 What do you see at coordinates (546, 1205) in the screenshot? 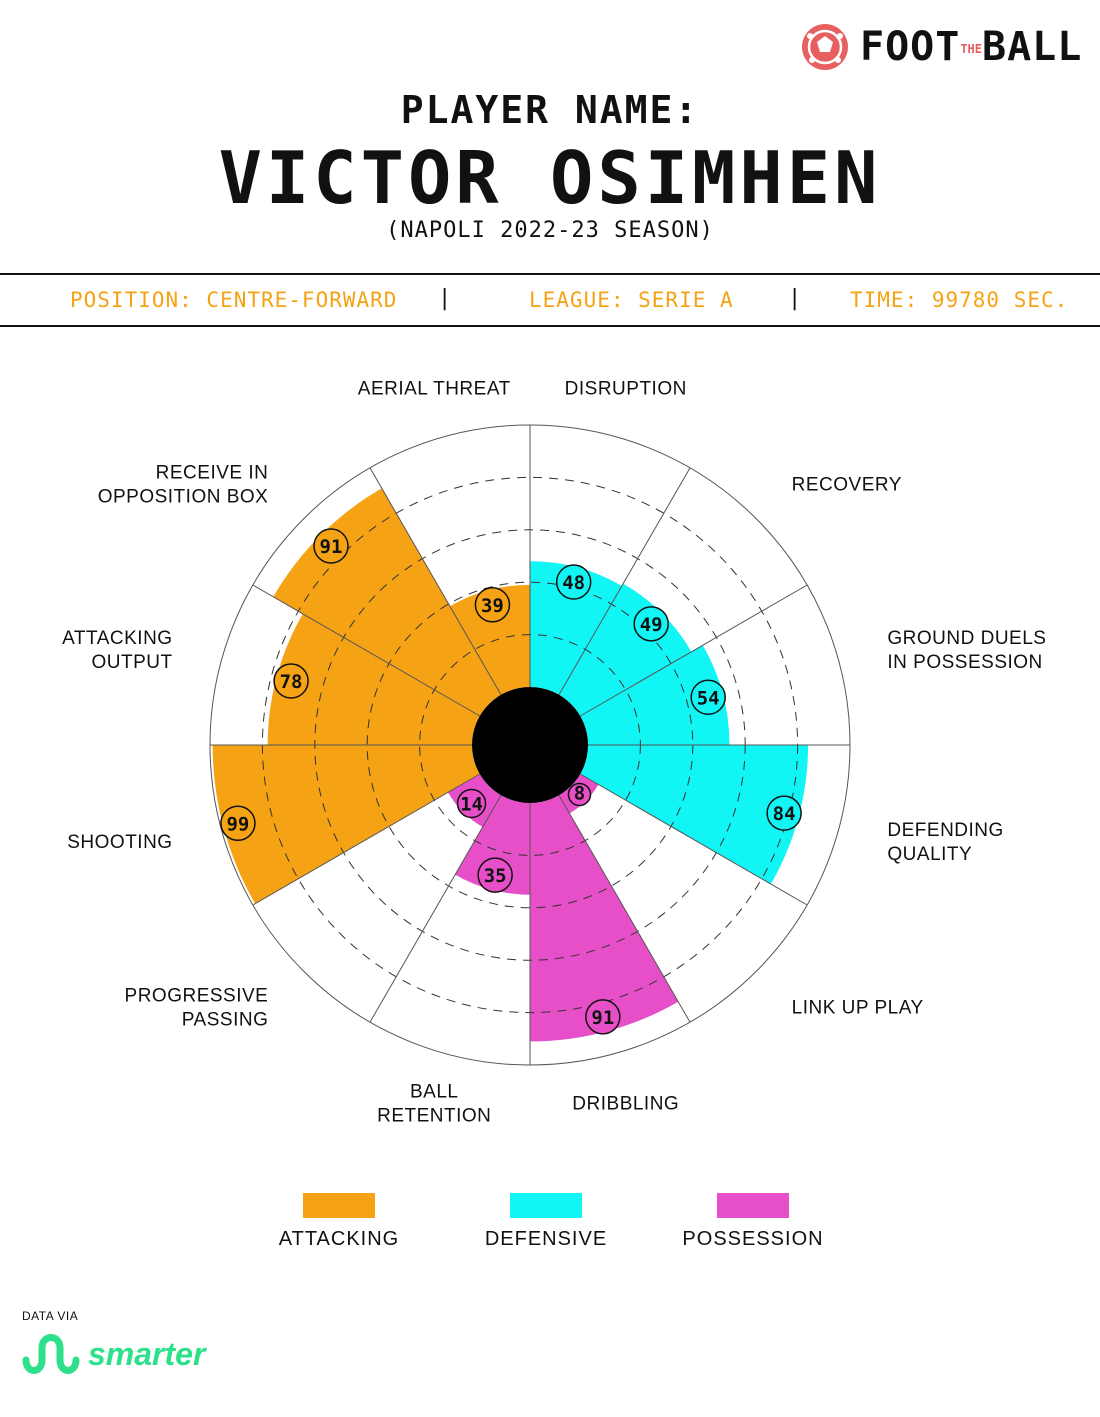
I see `legend-swatch-defensive` at bounding box center [546, 1205].